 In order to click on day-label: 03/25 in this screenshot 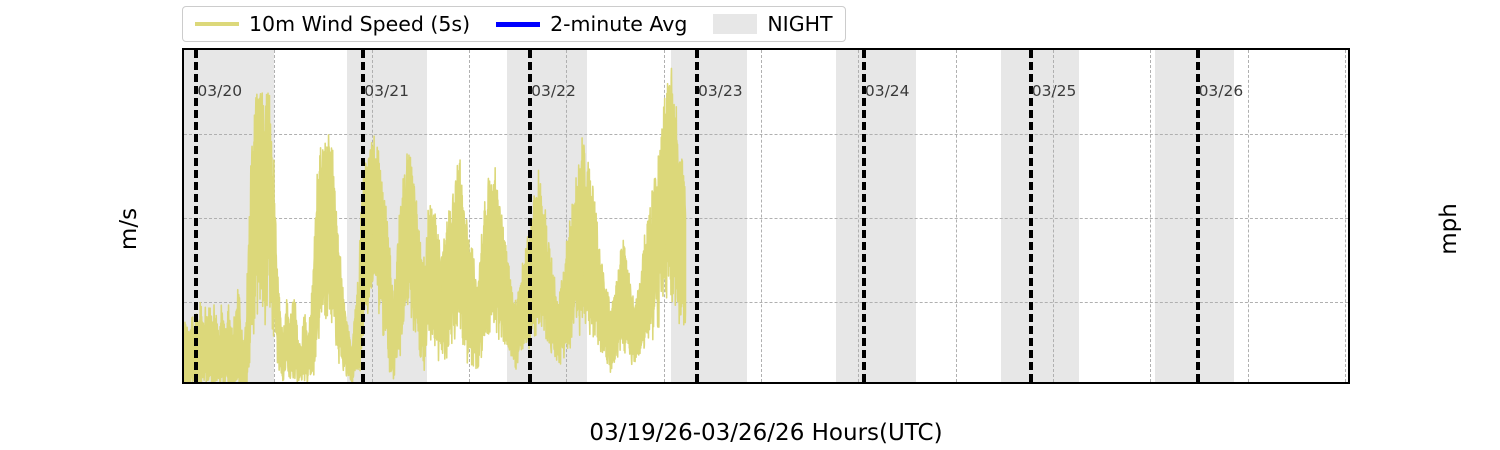, I will do `click(1054, 91)`.